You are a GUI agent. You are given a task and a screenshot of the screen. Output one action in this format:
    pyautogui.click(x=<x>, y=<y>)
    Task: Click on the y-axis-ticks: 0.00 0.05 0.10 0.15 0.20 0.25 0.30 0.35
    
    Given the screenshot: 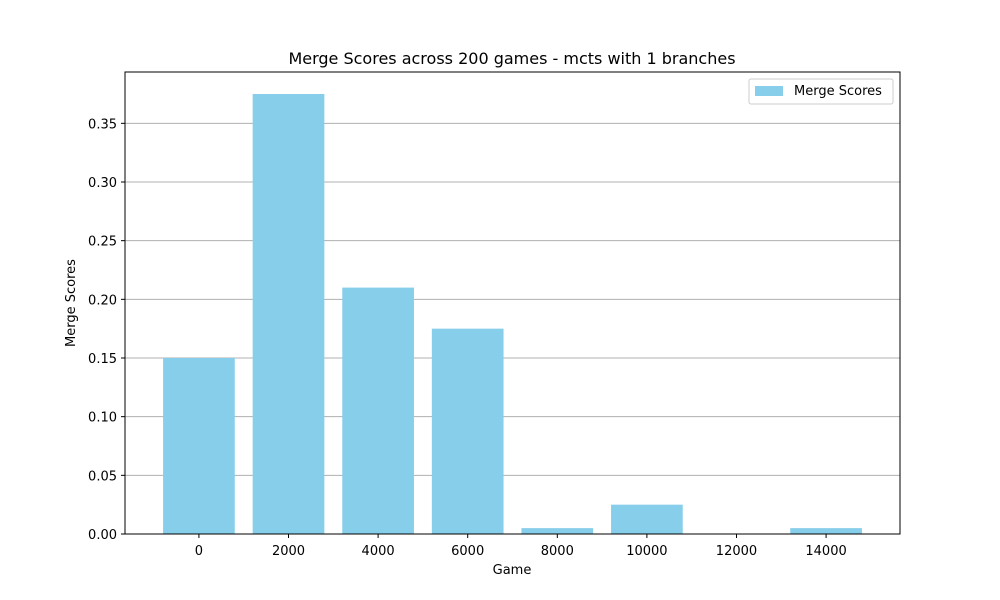 What is the action you would take?
    pyautogui.click(x=106, y=330)
    